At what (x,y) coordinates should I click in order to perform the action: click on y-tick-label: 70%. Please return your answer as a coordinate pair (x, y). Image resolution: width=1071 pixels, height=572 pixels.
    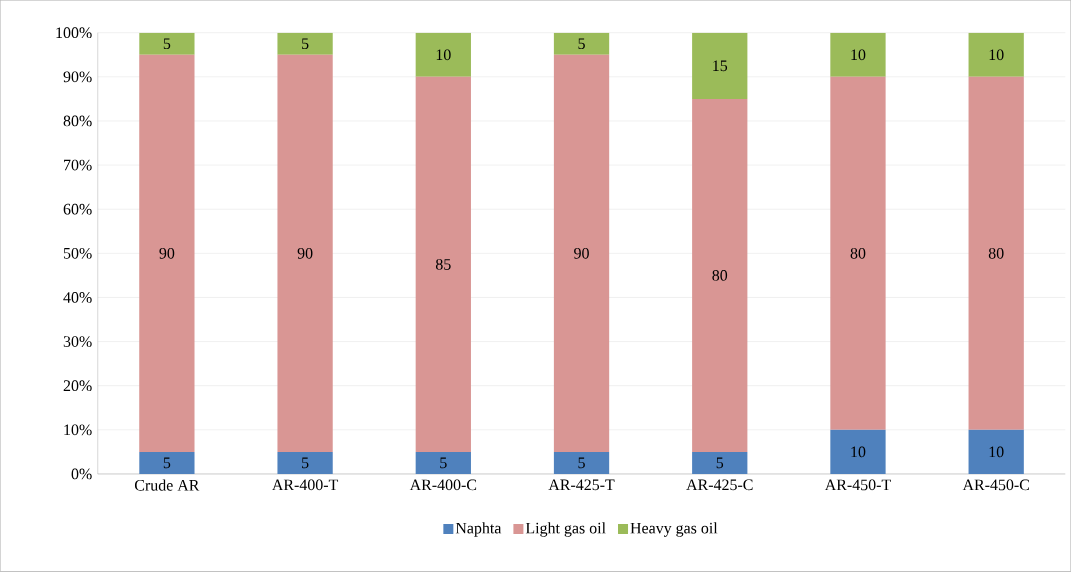
    Looking at the image, I should click on (78, 165).